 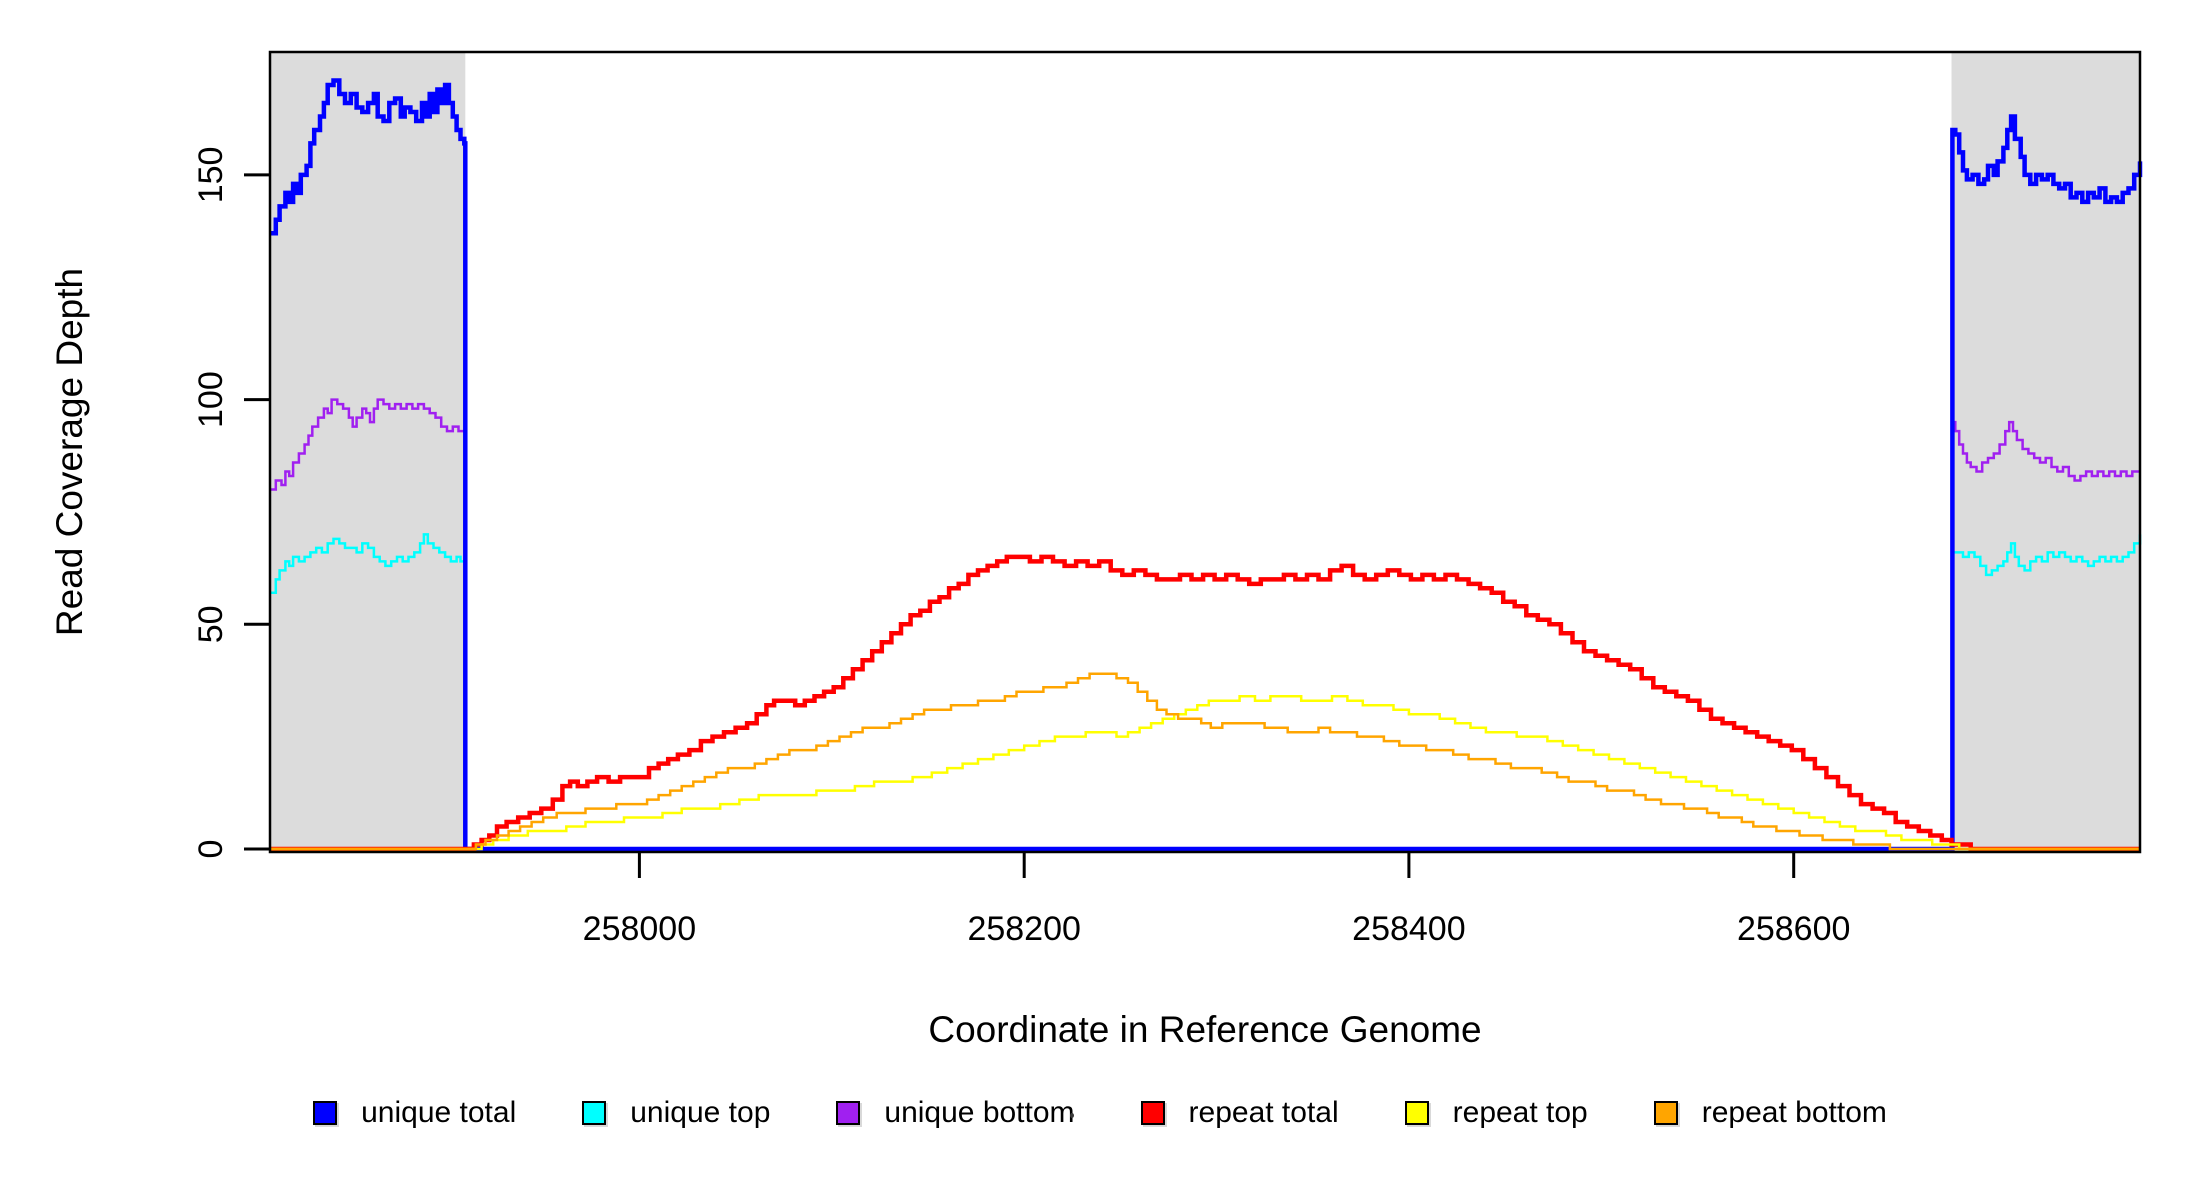 I want to click on x-axis-title: Coordinate in Reference Genome, so click(x=1204, y=1029).